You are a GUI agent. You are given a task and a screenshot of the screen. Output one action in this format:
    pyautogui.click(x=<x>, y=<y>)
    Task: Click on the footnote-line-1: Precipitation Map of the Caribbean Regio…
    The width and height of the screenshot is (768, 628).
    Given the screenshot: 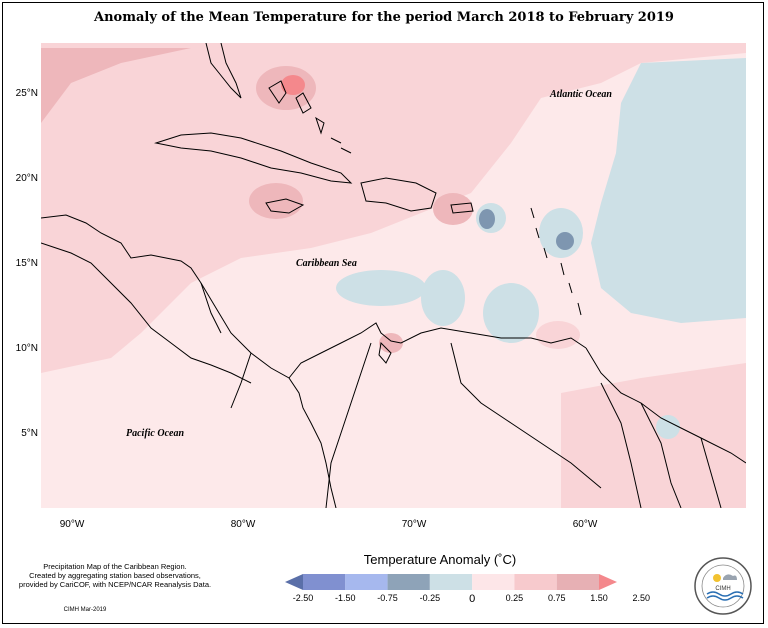 What is the action you would take?
    pyautogui.click(x=115, y=566)
    